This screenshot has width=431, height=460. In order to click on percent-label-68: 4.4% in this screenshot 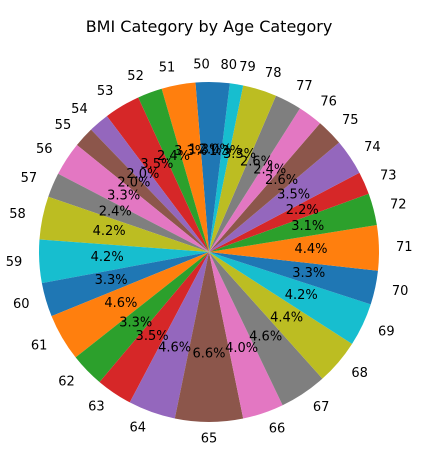, I will do `click(286, 318)`.